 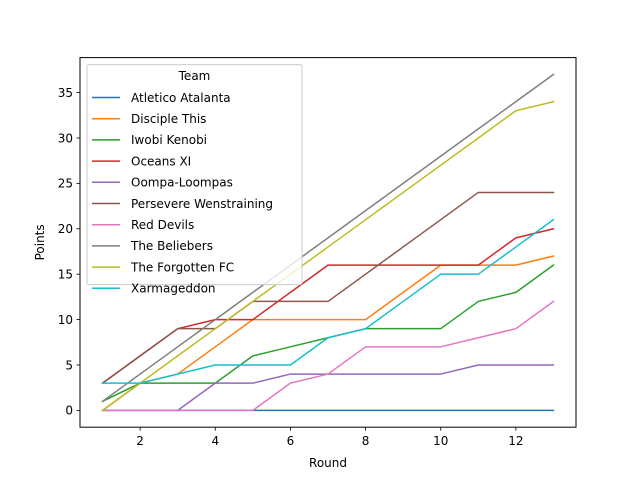 I want to click on legend-label-disciple-this: Disciple This, so click(x=168, y=119).